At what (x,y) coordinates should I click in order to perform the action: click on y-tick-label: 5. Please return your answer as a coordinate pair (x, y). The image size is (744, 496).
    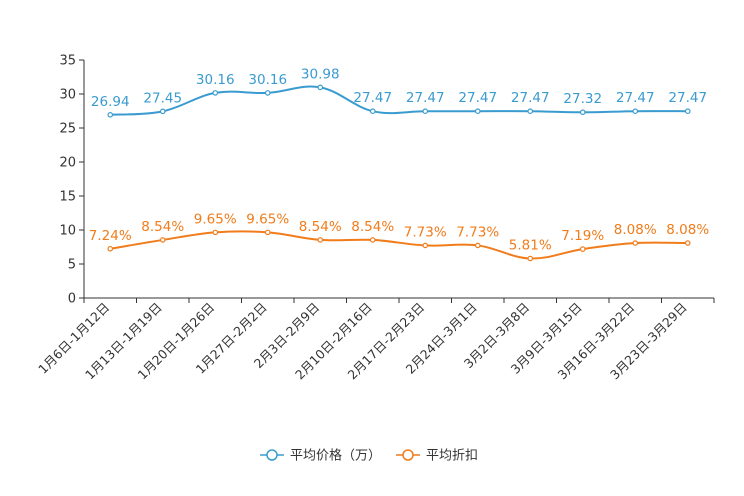
    Looking at the image, I should click on (72, 265).